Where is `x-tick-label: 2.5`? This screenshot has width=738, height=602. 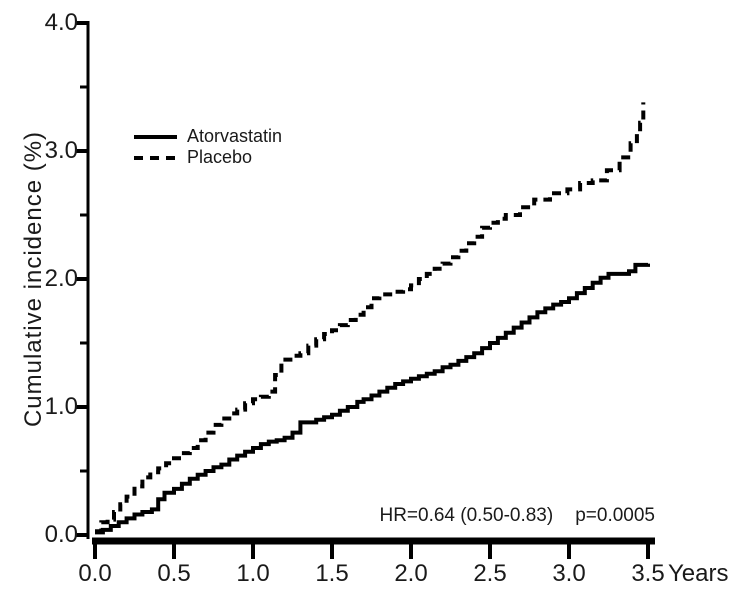
x-tick-label: 2.5 is located at coordinates (490, 573).